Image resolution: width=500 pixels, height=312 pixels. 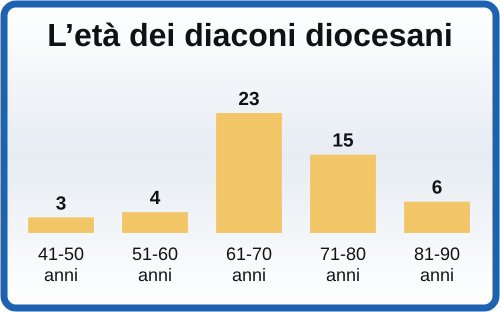 What do you see at coordinates (61, 264) in the screenshot?
I see `x-tick-label: 41-50 anni` at bounding box center [61, 264].